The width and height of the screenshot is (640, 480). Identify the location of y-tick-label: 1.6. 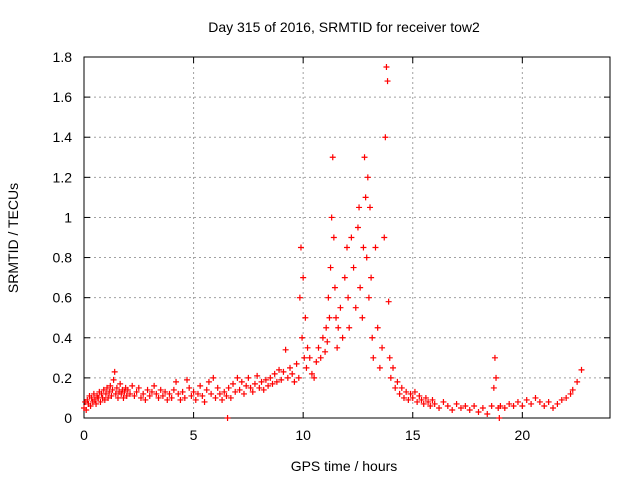
(63, 97).